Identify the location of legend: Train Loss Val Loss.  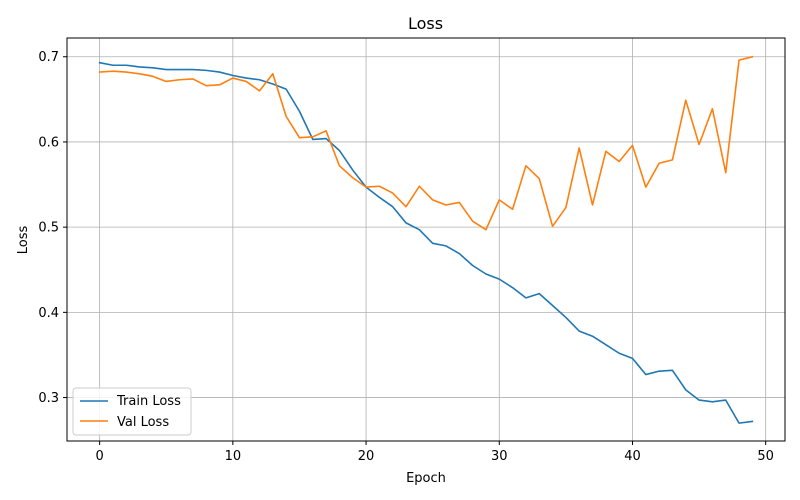
(132, 411).